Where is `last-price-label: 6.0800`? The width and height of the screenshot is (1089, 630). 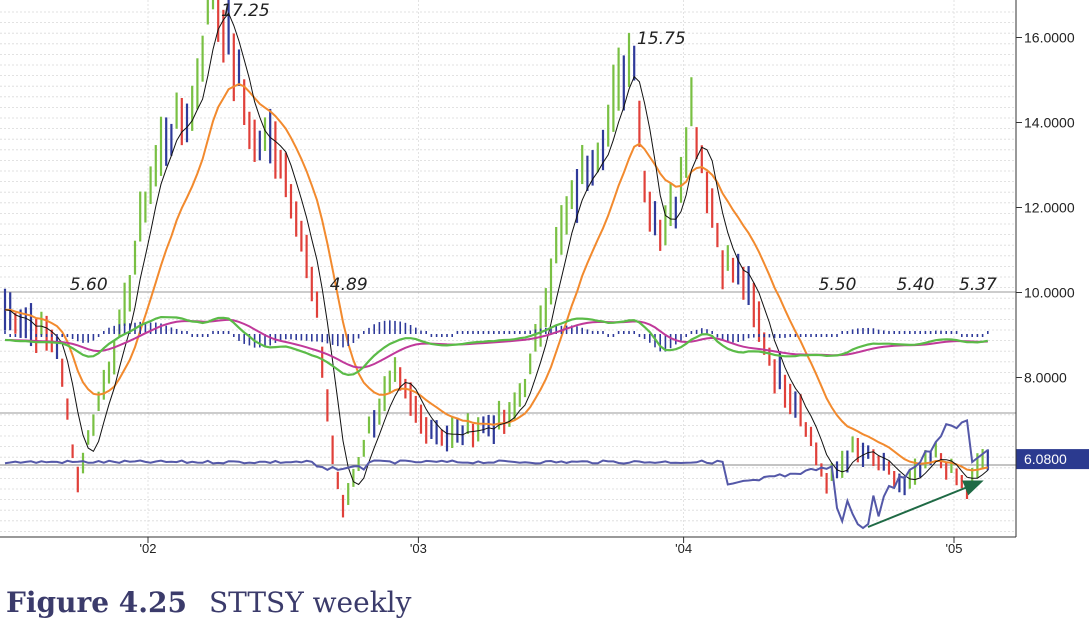
last-price-label: 6.0800 is located at coordinates (1045, 459).